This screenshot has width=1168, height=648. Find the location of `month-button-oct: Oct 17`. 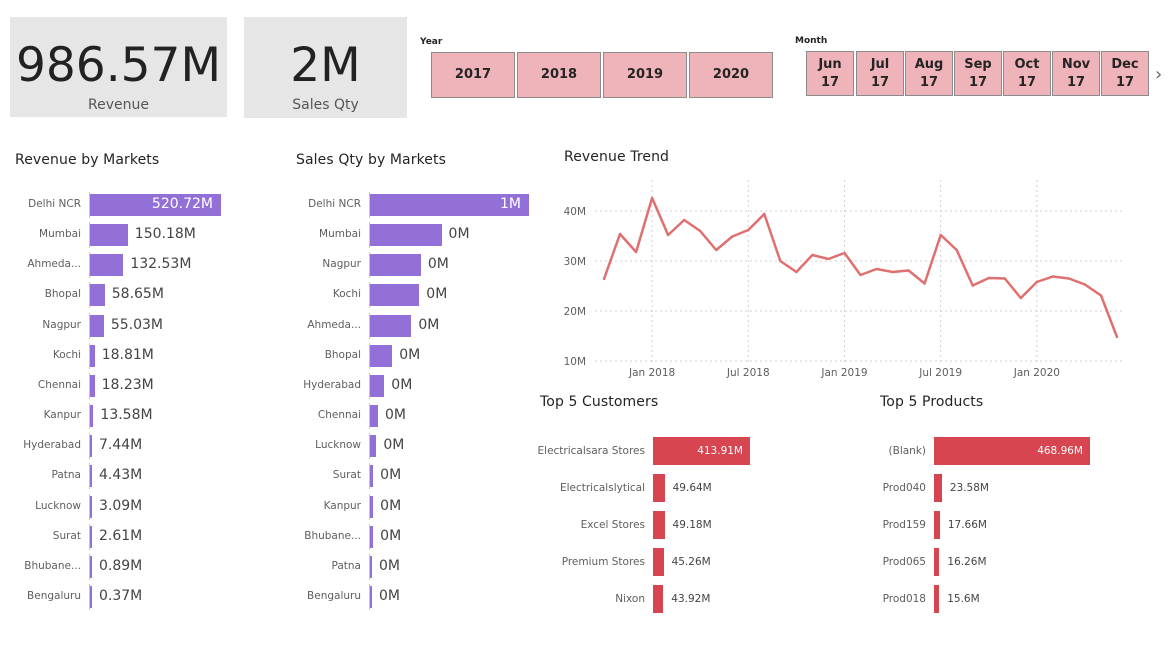

month-button-oct: Oct 17 is located at coordinates (1027, 73).